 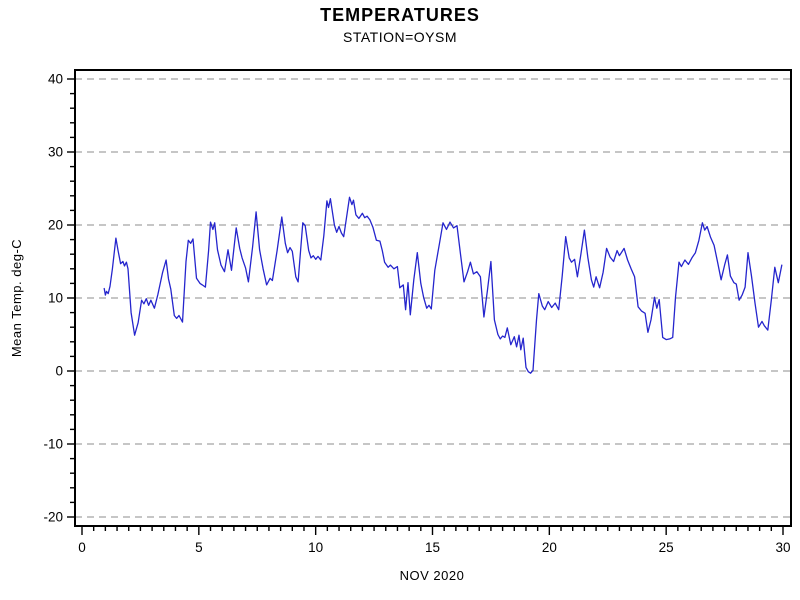 I want to click on x-axis-tick-labels: 0 5 10 15 20 25 30, so click(x=434, y=547).